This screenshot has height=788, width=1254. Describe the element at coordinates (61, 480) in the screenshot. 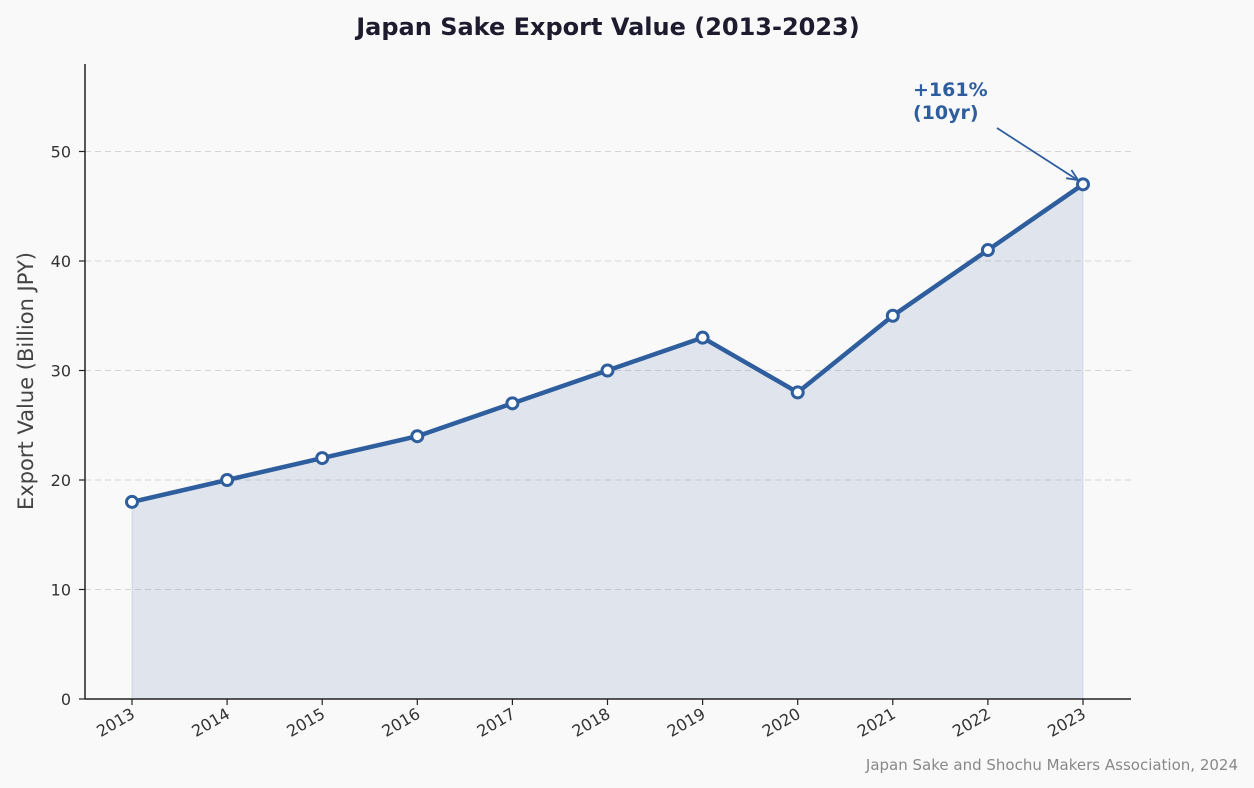

I see `y-tick-label: 20` at that location.